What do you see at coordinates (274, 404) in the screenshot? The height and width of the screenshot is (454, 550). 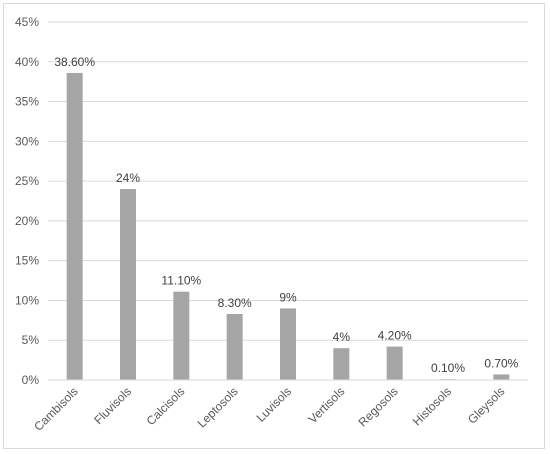 I see `category-label: Luvisols` at bounding box center [274, 404].